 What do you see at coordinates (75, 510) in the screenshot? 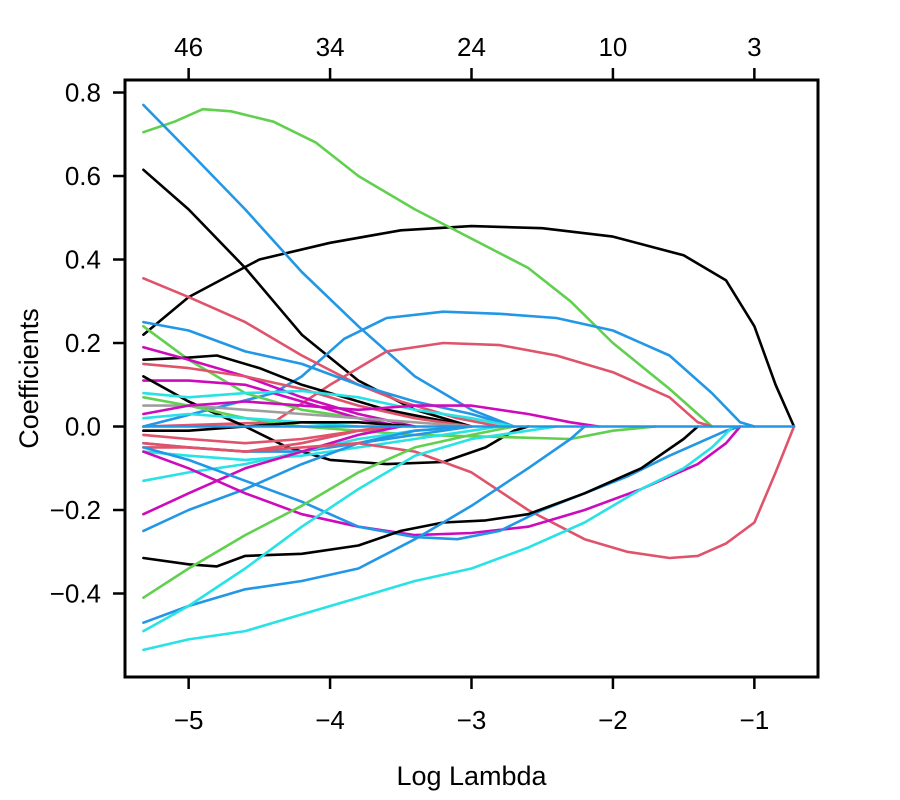
I see `y-tick-label: −0.2` at bounding box center [75, 510].